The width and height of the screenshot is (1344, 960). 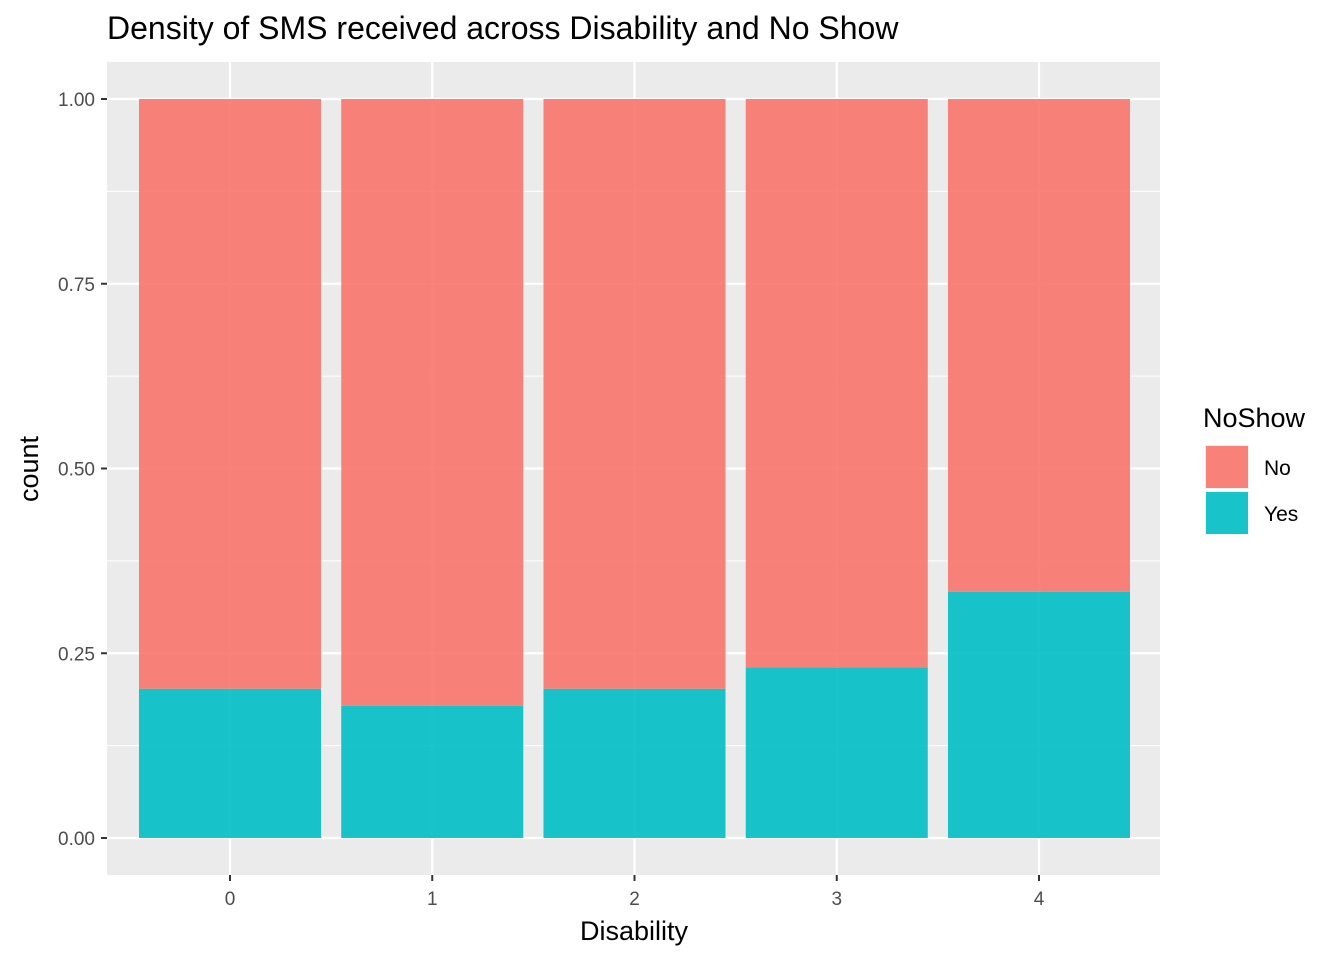 I want to click on legend-swatch-no, so click(x=1227, y=467).